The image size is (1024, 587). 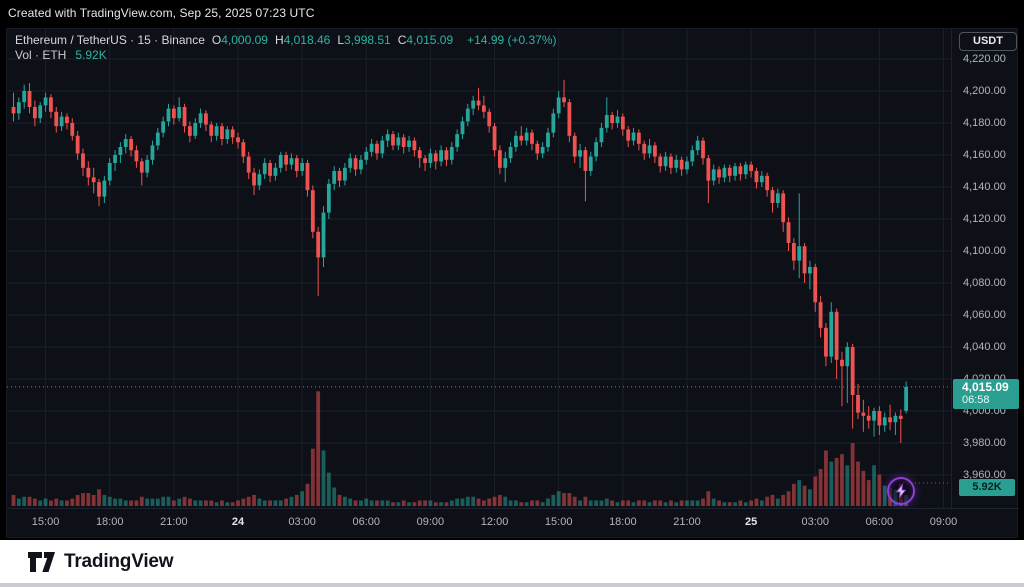 I want to click on tradingview-logo-link: TradingView, so click(x=101, y=562).